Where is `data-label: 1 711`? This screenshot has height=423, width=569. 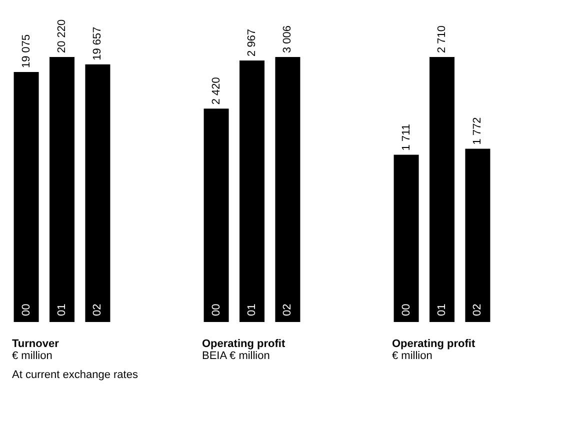
data-label: 1 711 is located at coordinates (406, 137).